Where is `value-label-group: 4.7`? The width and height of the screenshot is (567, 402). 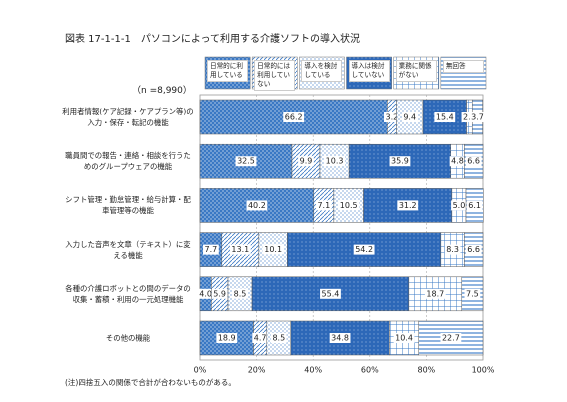 value-label-group: 4.7 is located at coordinates (260, 338).